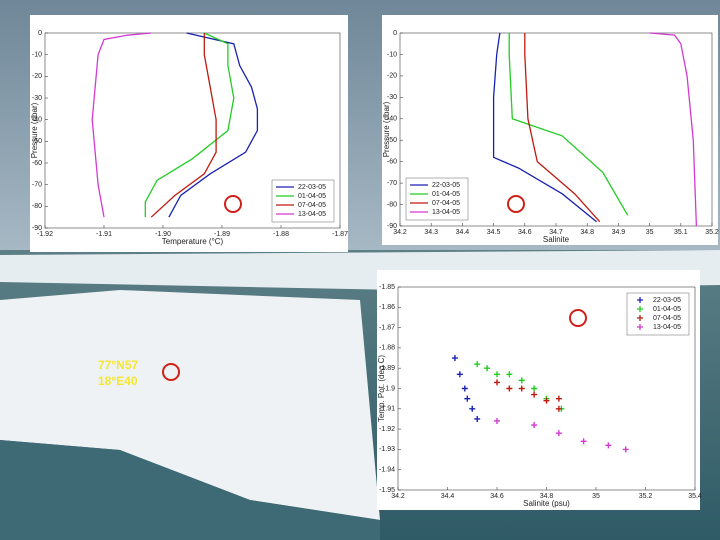  I want to click on x-tick-label: 34.8, so click(547, 496).